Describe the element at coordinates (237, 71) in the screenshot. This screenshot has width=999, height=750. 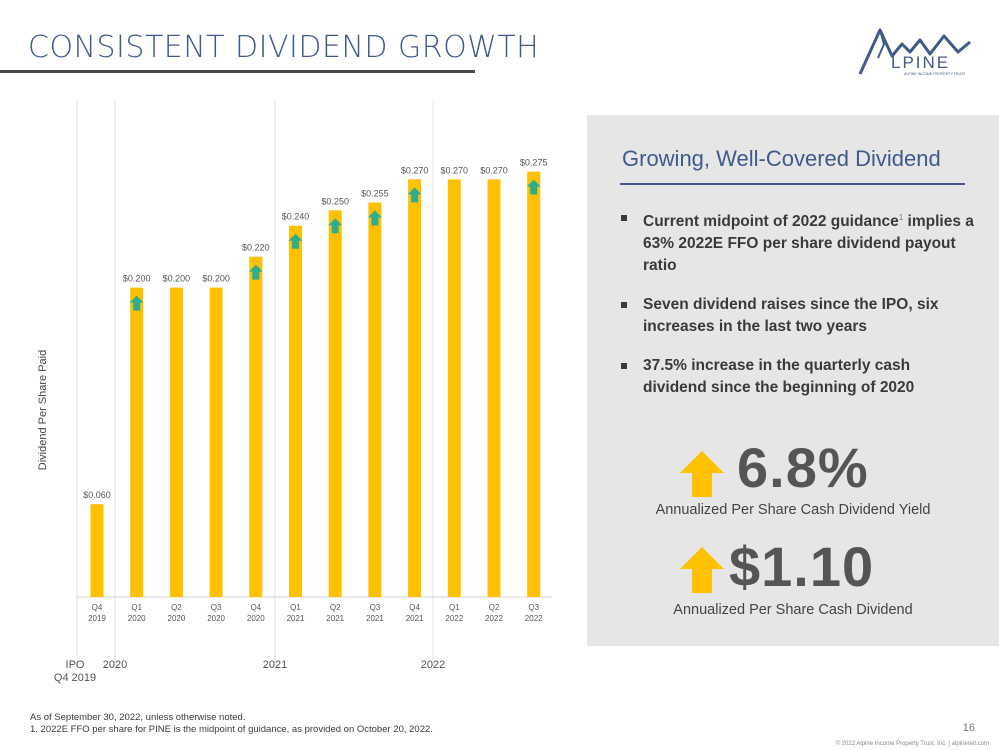
I see `title-underline` at that location.